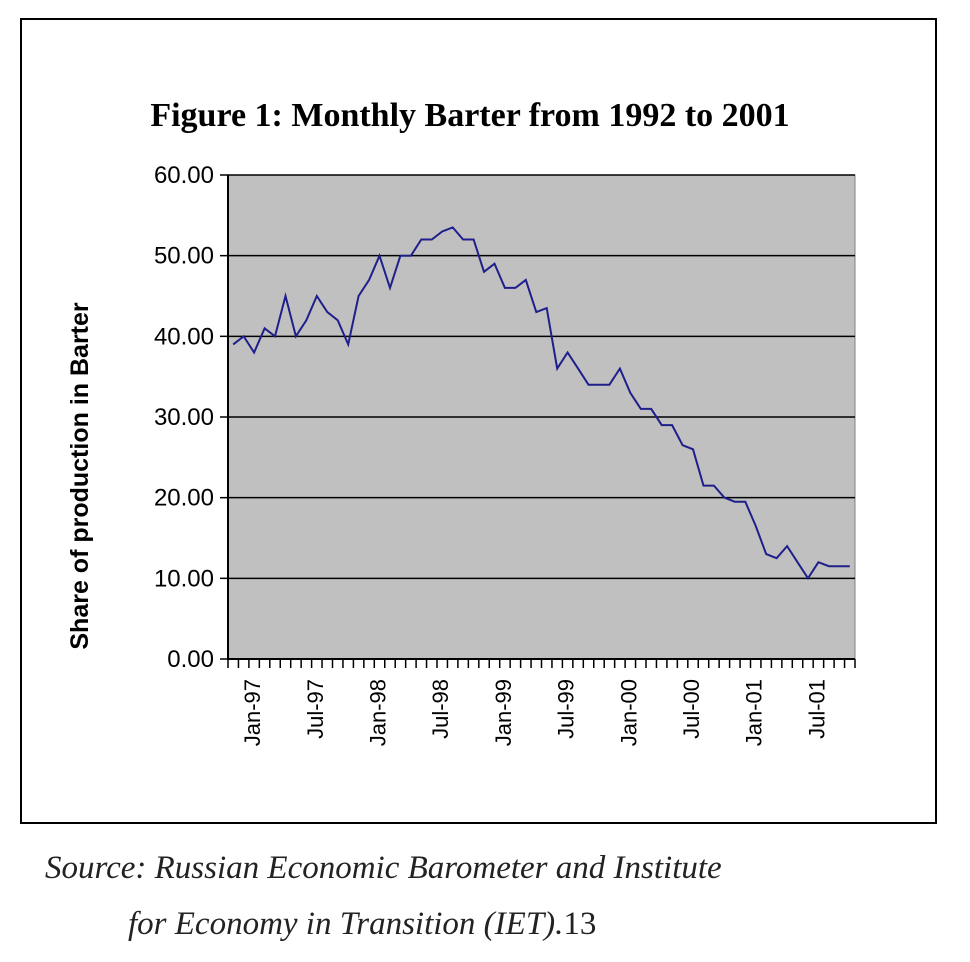 The image size is (970, 962). What do you see at coordinates (252, 712) in the screenshot?
I see `x-tick-label: Jan-97` at bounding box center [252, 712].